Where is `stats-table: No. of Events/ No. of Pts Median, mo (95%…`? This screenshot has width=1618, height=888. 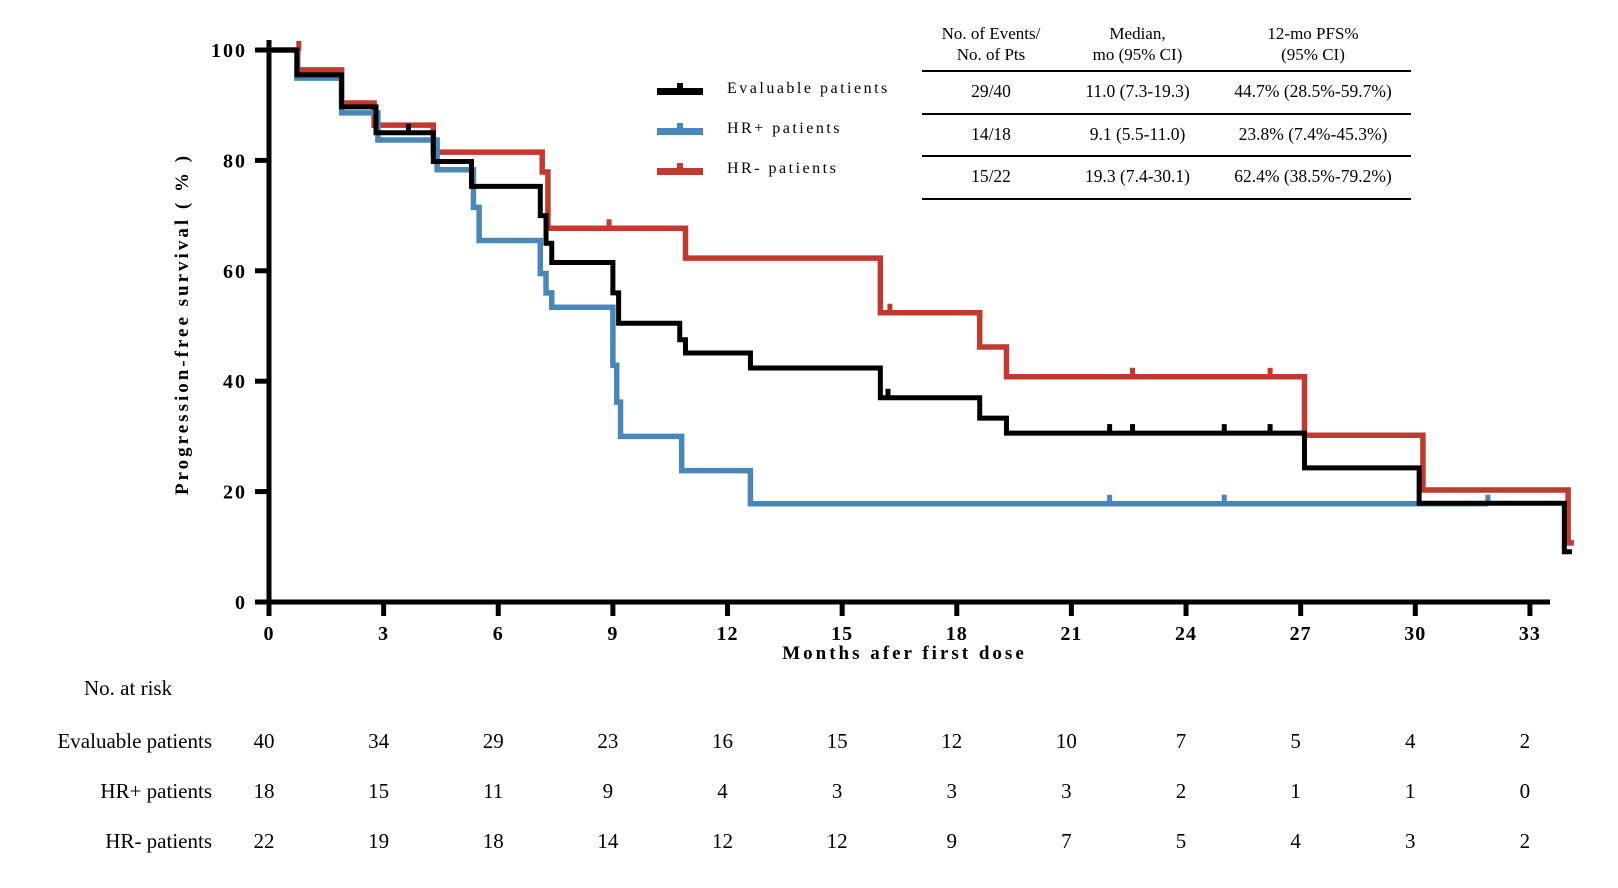
stats-table: No. of Events/ No. of Pts Median, mo (95%… is located at coordinates (1166, 112).